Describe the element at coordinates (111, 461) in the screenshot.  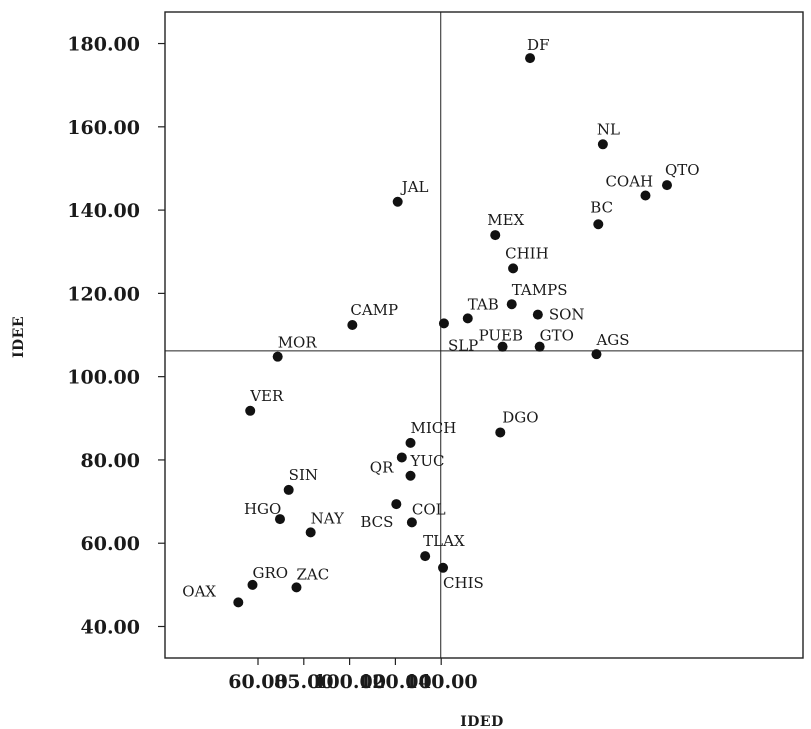
I see `y-tick-label: 80.00` at that location.